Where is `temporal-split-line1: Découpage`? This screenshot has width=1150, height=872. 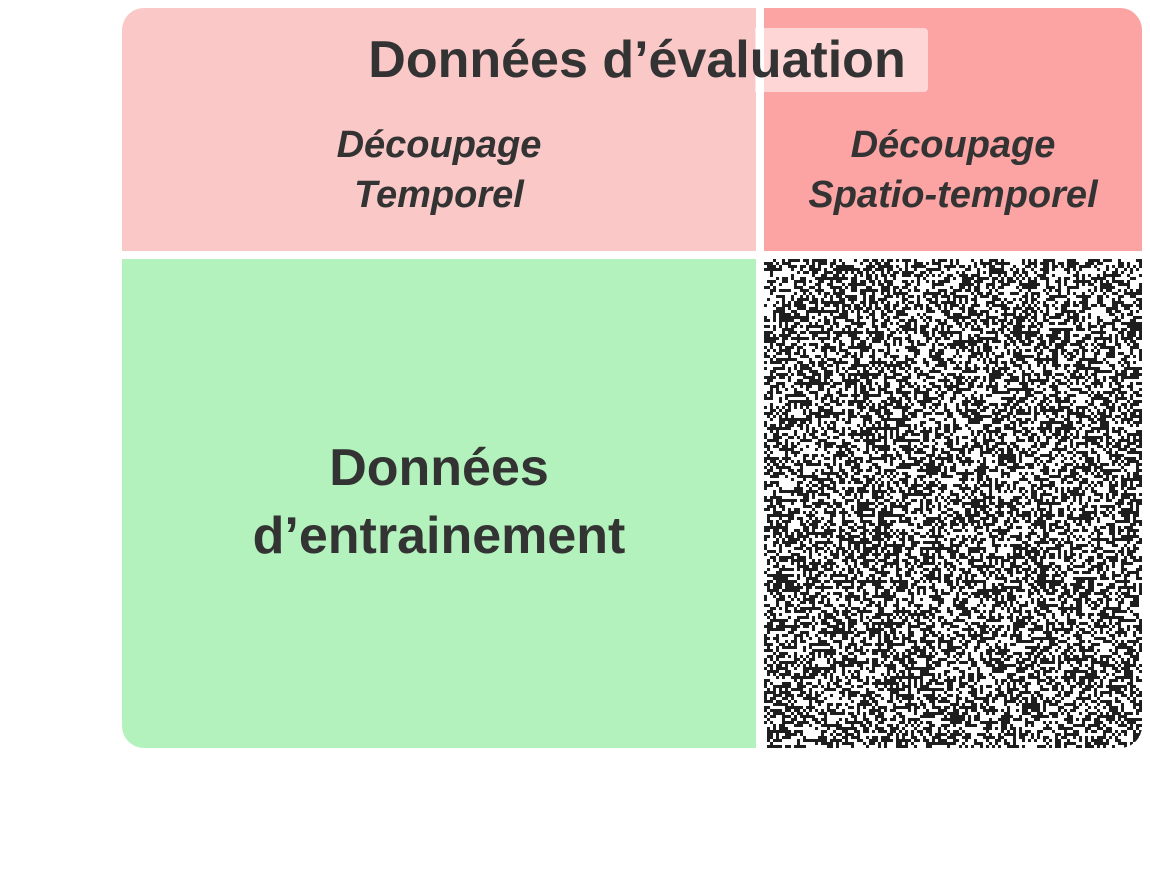
temporal-split-line1: Découpage is located at coordinates (439, 145).